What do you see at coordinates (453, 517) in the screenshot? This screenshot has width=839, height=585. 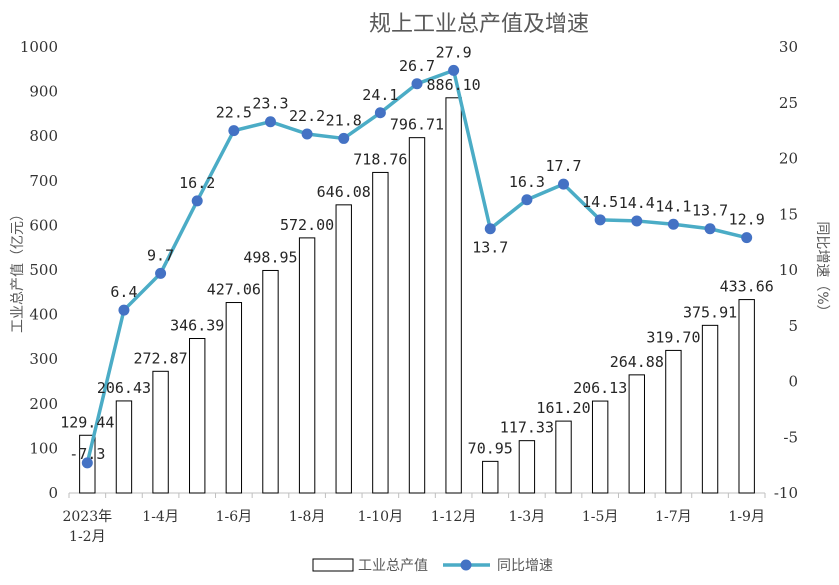 I see `x-axis-tick-label: 1-12月` at bounding box center [453, 517].